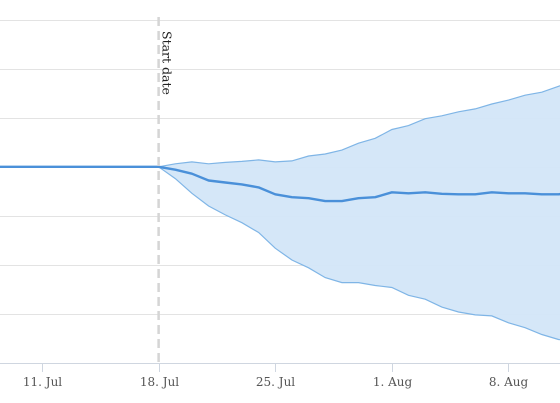 The image size is (560, 403). Describe the element at coordinates (393, 382) in the screenshot. I see `x-tick-label: 1. Aug` at that location.